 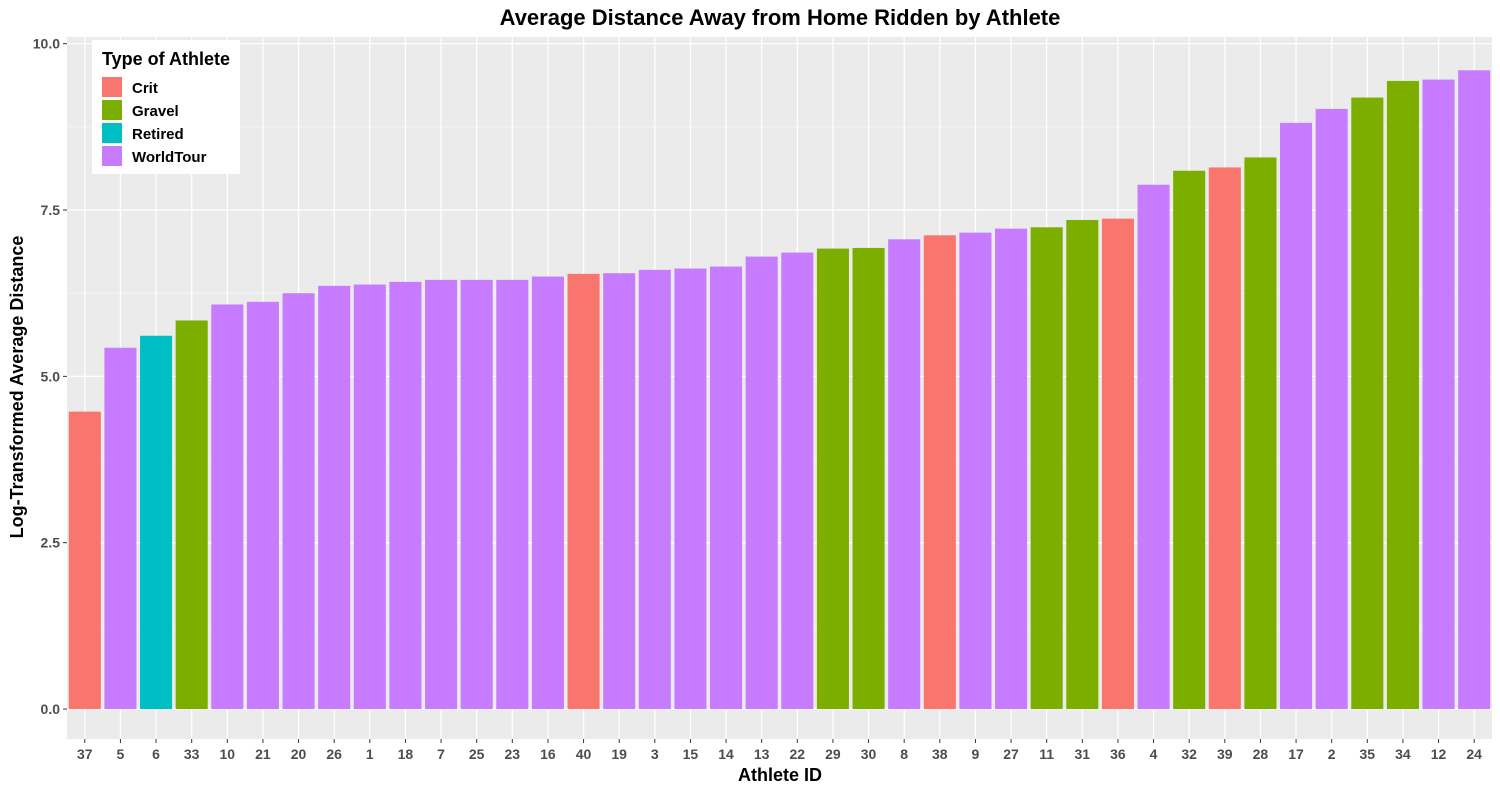 What do you see at coordinates (513, 754) in the screenshot?
I see `x-tick-label: 23` at bounding box center [513, 754].